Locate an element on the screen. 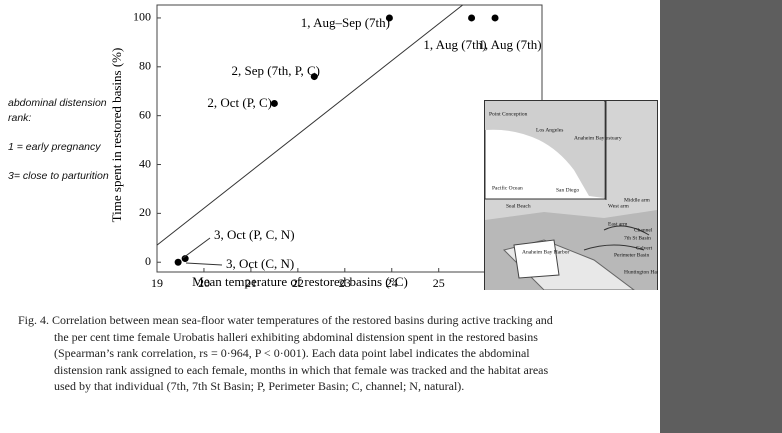 This screenshot has width=782, height=433. map-label: Calvert is located at coordinates (644, 248).